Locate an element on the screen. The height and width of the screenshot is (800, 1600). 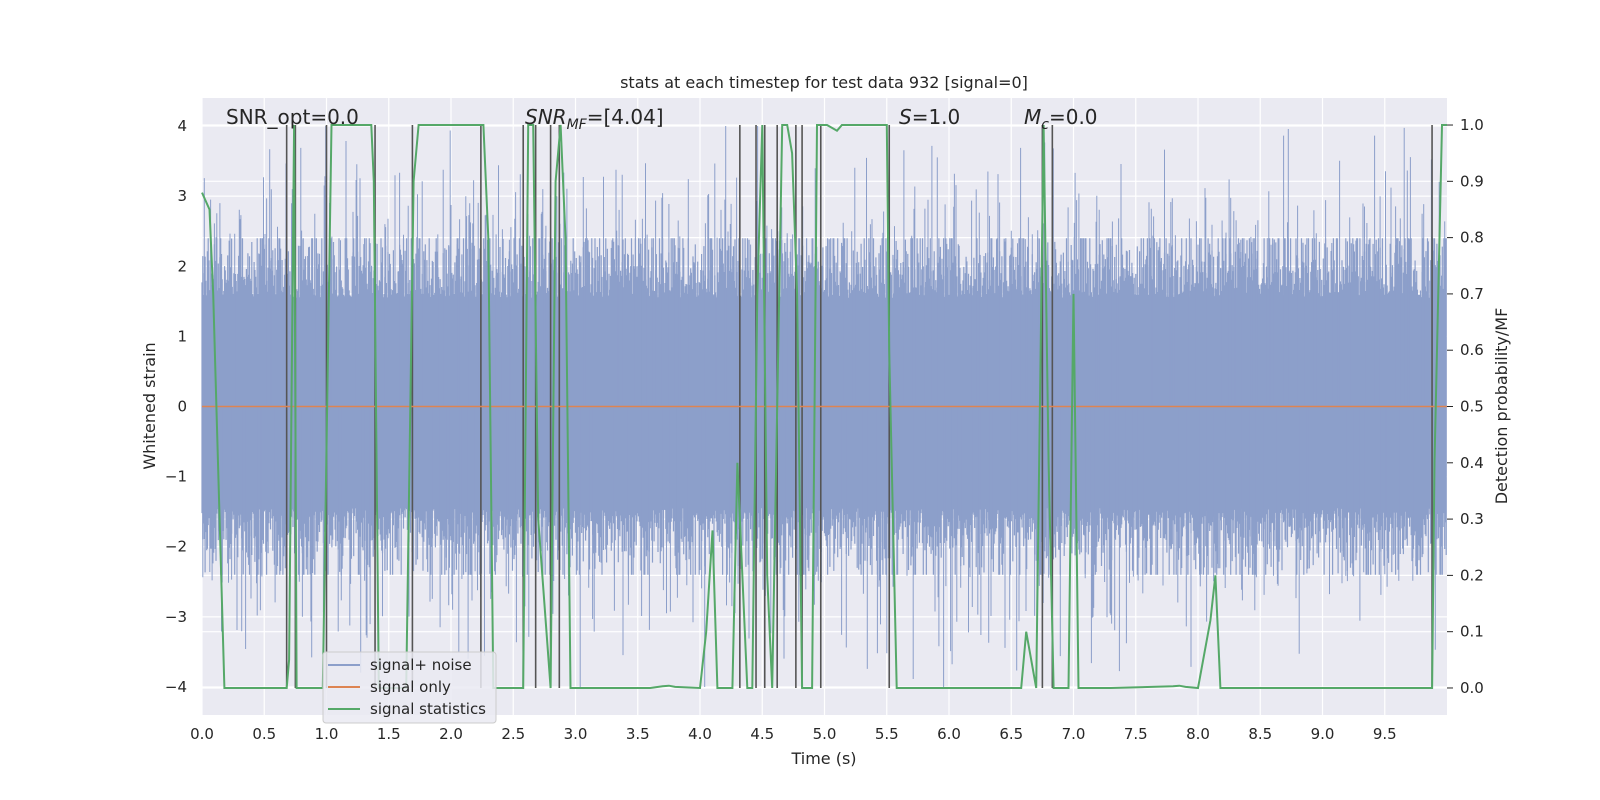
mc-symbol: M is located at coordinates (1032, 117).